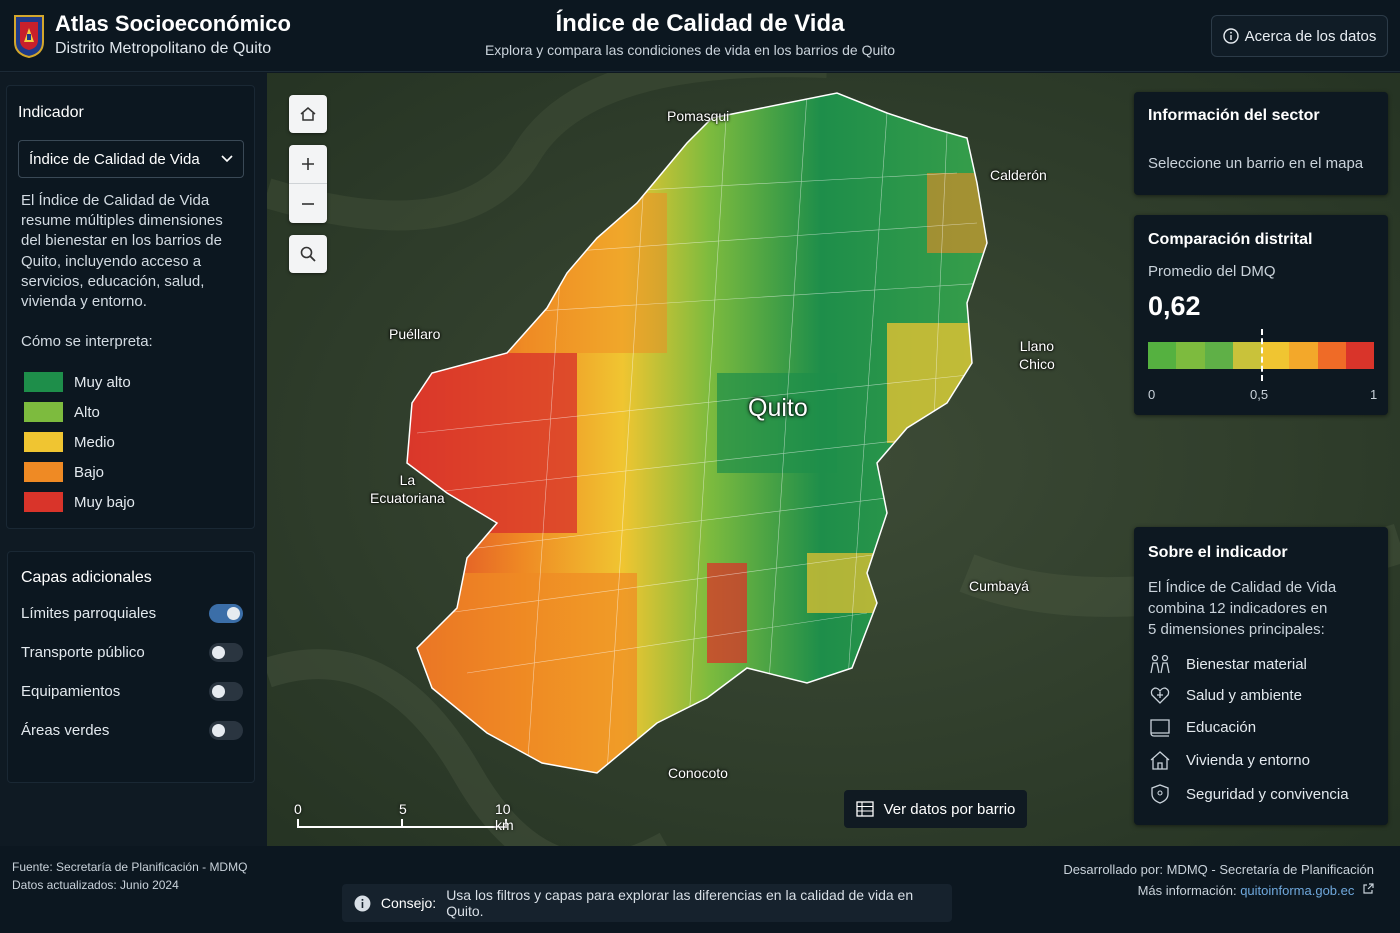 The height and width of the screenshot is (933, 1400). Describe the element at coordinates (1160, 760) in the screenshot. I see `house-icon` at that location.